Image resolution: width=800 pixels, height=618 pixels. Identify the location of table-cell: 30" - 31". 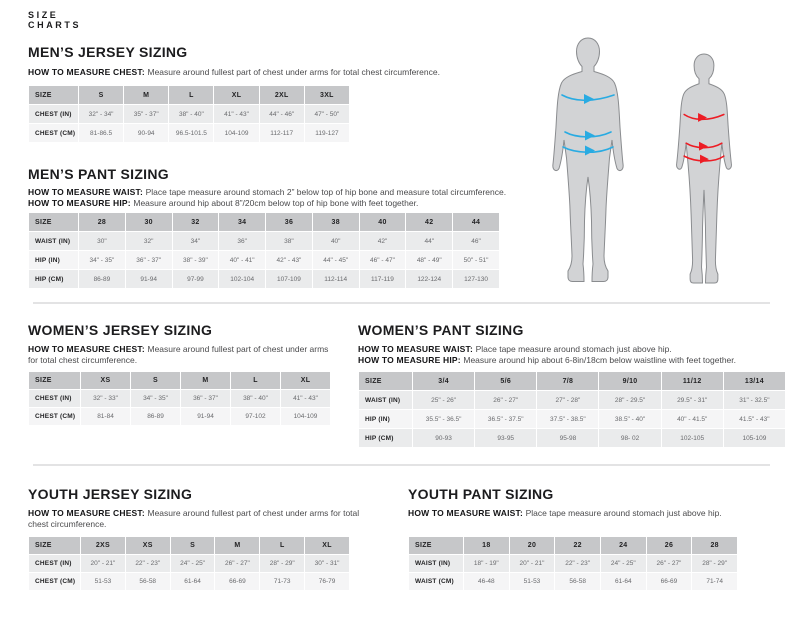
(327, 563).